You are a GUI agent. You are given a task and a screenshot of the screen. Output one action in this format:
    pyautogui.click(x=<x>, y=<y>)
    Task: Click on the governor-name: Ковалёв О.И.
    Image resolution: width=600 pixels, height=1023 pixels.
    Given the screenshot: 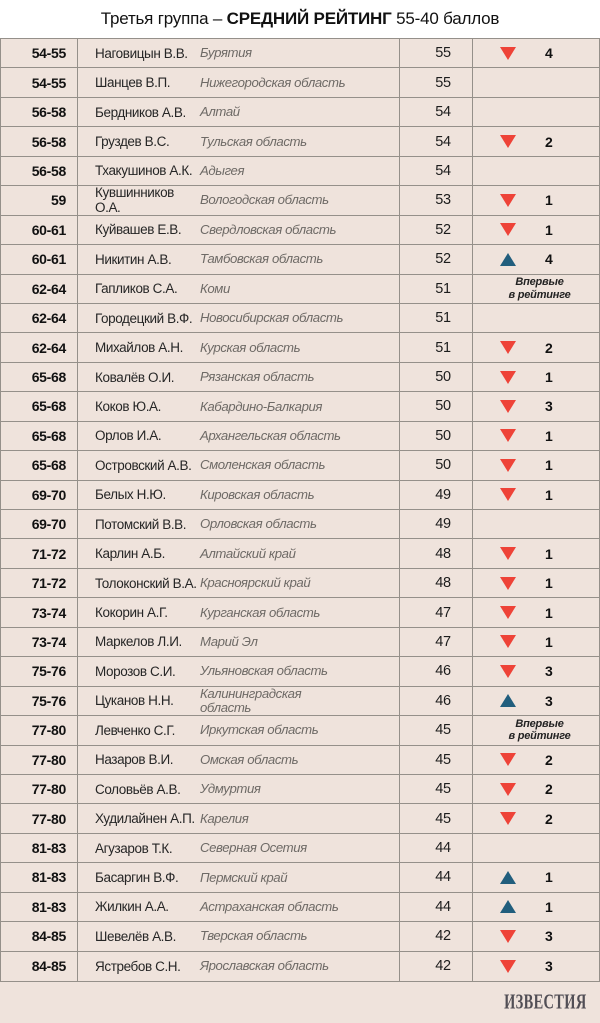 What is the action you would take?
    pyautogui.click(x=135, y=377)
    